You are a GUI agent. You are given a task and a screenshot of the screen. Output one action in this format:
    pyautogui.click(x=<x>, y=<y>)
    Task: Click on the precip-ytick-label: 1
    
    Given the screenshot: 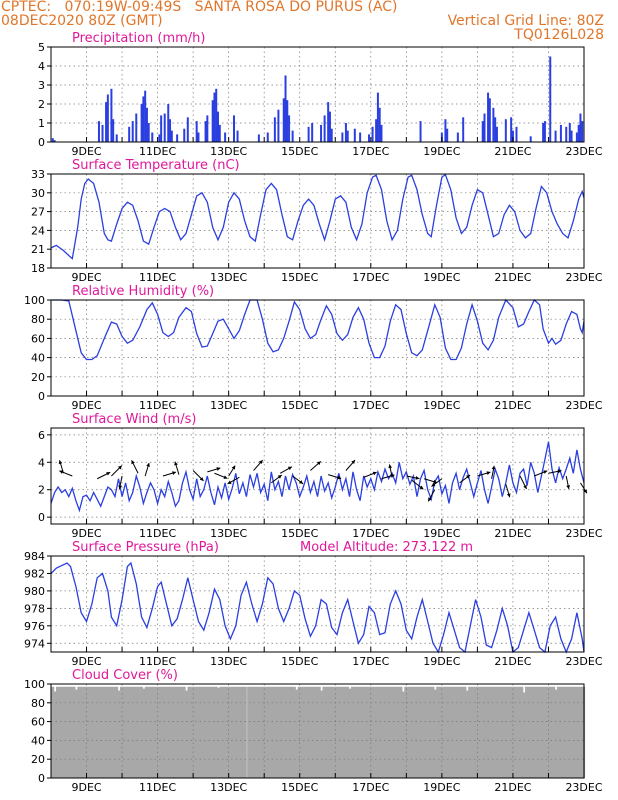 What is the action you would take?
    pyautogui.click(x=41, y=123)
    